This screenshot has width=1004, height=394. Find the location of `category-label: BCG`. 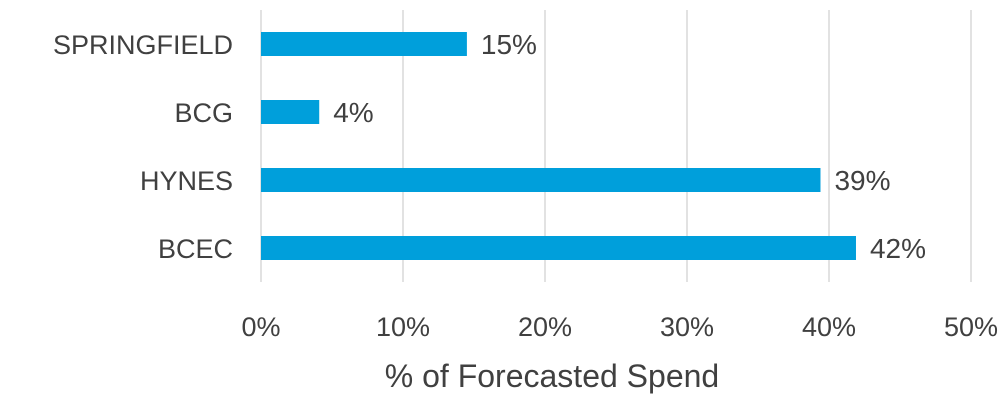

category-label: BCG is located at coordinates (203, 113).